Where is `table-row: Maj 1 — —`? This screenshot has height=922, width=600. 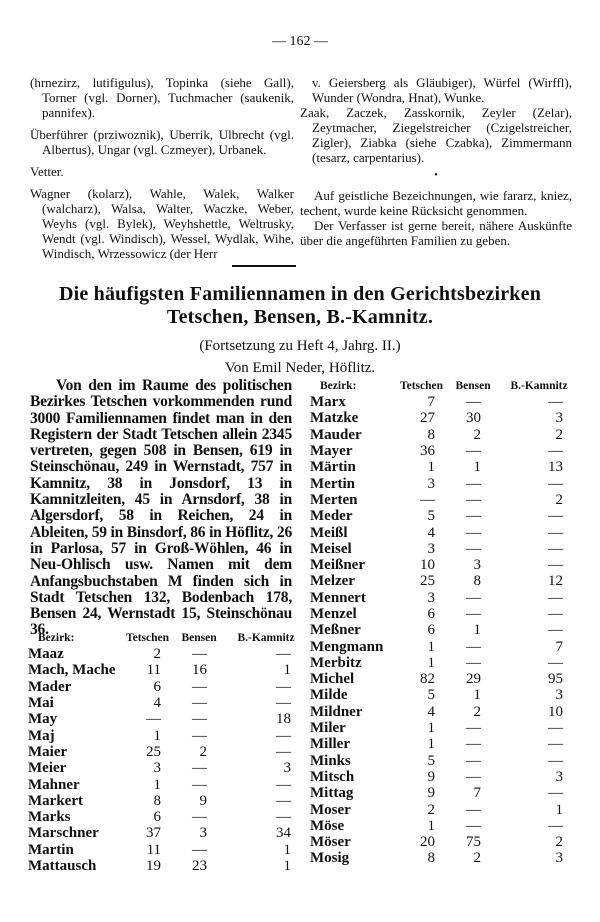
table-row: Maj 1 — — is located at coordinates (165, 735).